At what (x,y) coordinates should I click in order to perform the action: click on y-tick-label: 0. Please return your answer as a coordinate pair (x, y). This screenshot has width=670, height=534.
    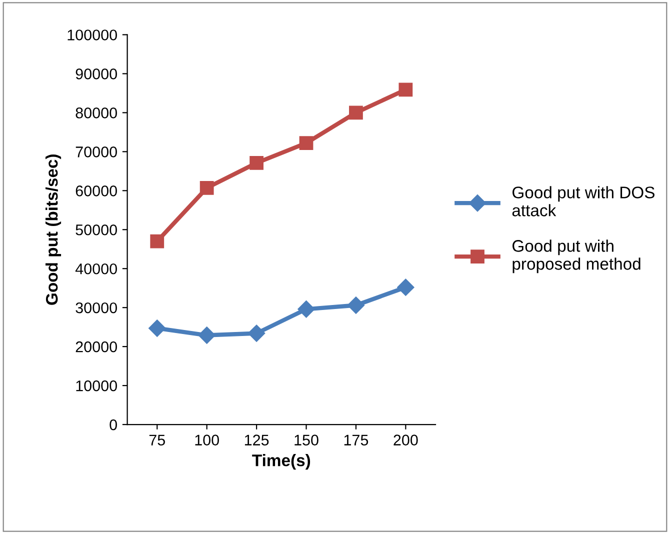
    Looking at the image, I should click on (113, 424).